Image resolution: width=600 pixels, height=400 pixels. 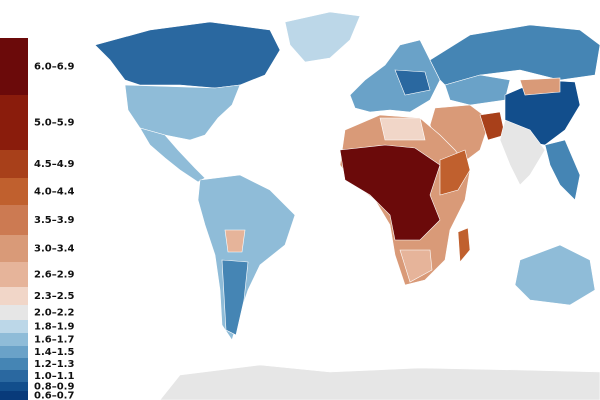 What do you see at coordinates (54, 220) in the screenshot?
I see `legend-label: 3.5–3.9` at bounding box center [54, 220].